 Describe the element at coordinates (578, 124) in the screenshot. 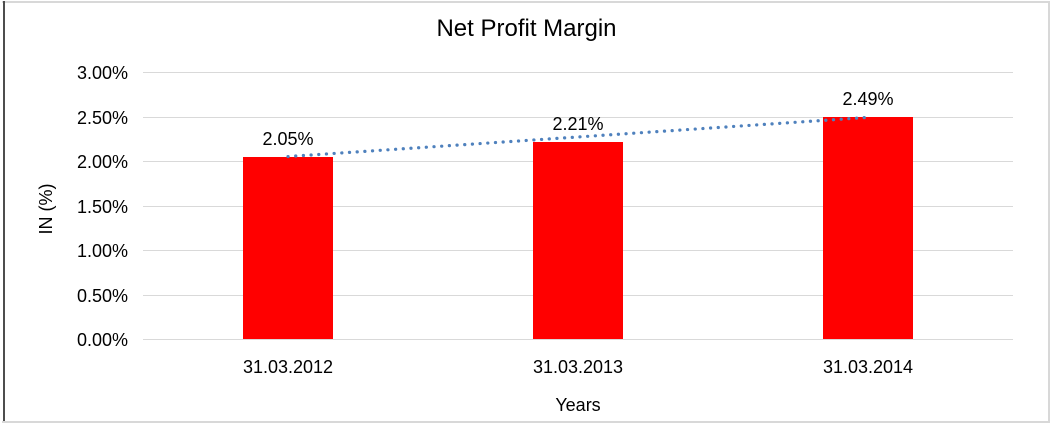

I see `bar-data-label: 2.21%` at that location.